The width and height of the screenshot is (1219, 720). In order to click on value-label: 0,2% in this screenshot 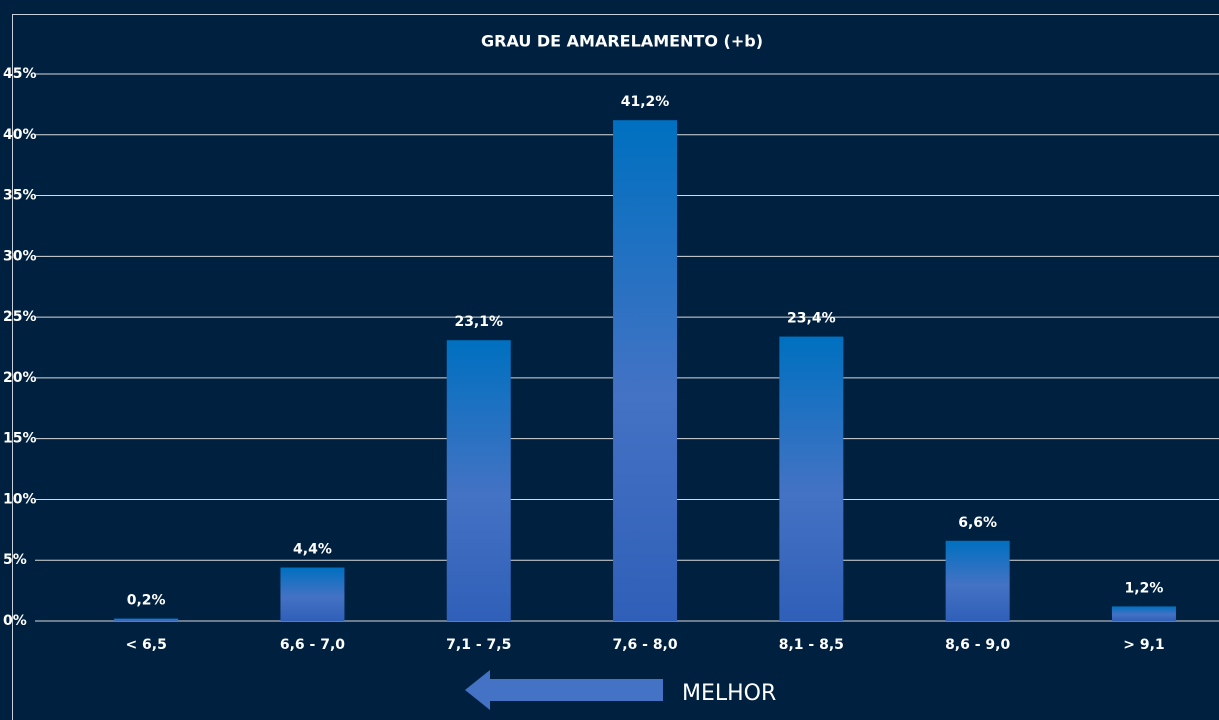, I will do `click(146, 601)`.